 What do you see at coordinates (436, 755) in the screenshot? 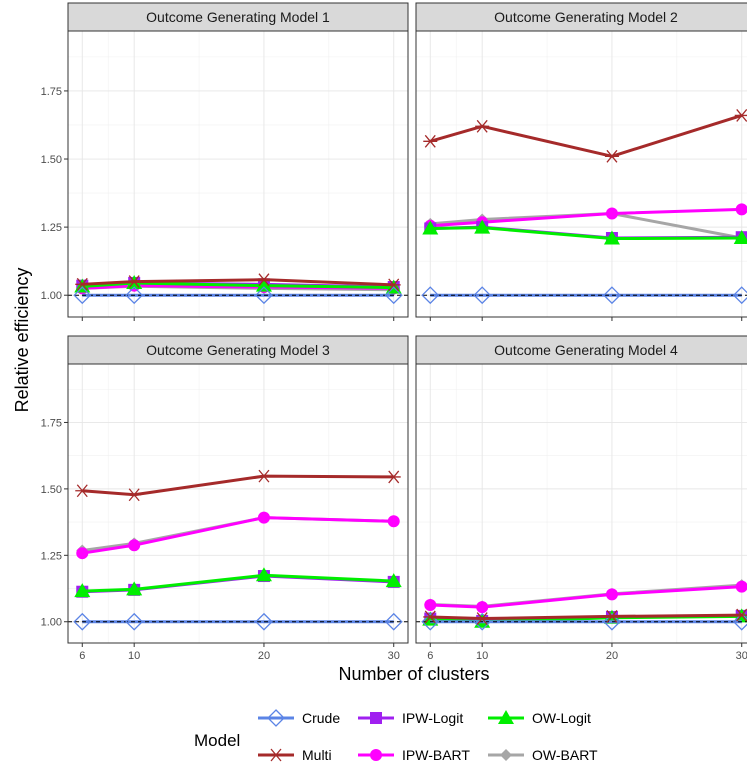
I see `legend-label: IPW-BART` at bounding box center [436, 755].